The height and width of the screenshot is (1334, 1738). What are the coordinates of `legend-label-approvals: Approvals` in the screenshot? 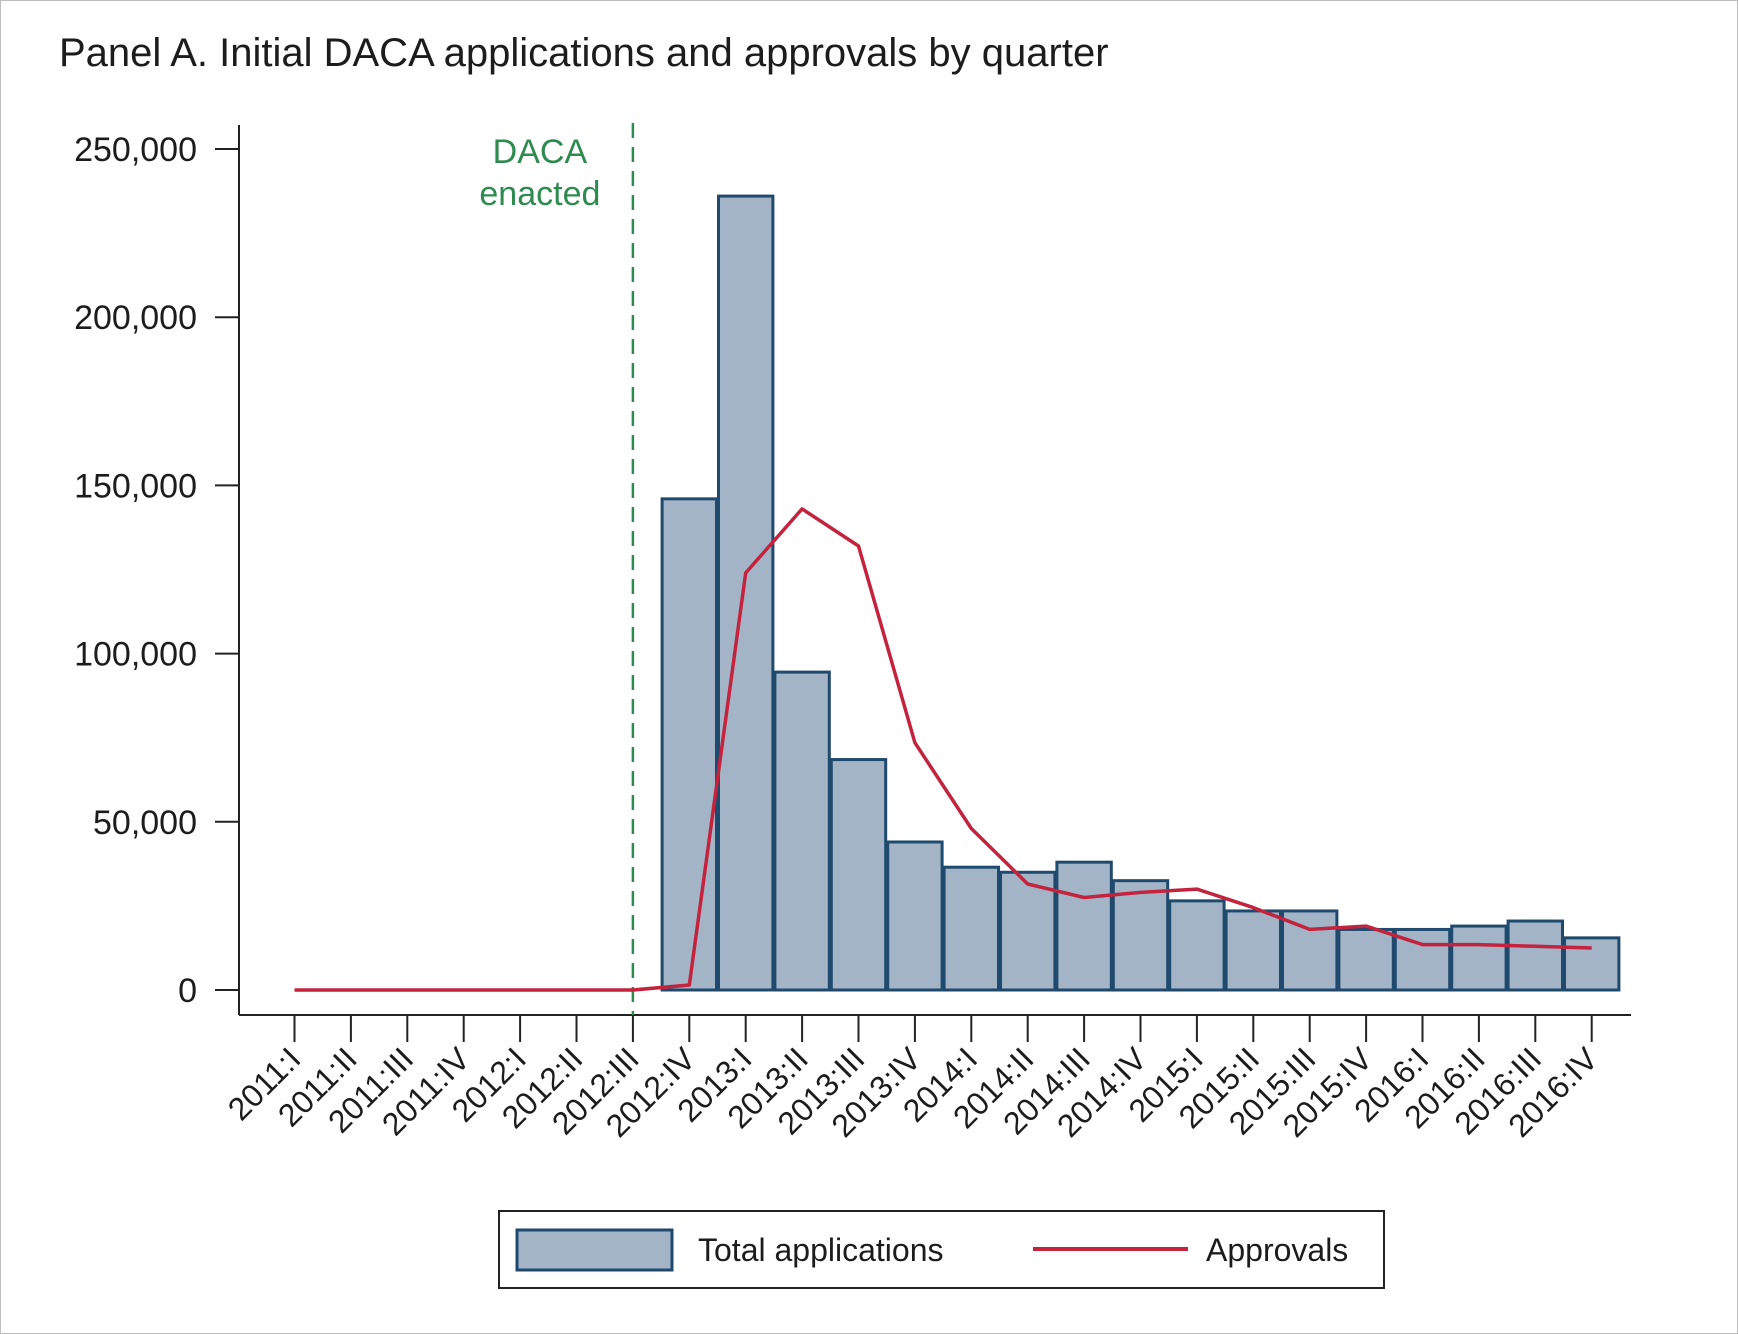 It's located at (1277, 1250).